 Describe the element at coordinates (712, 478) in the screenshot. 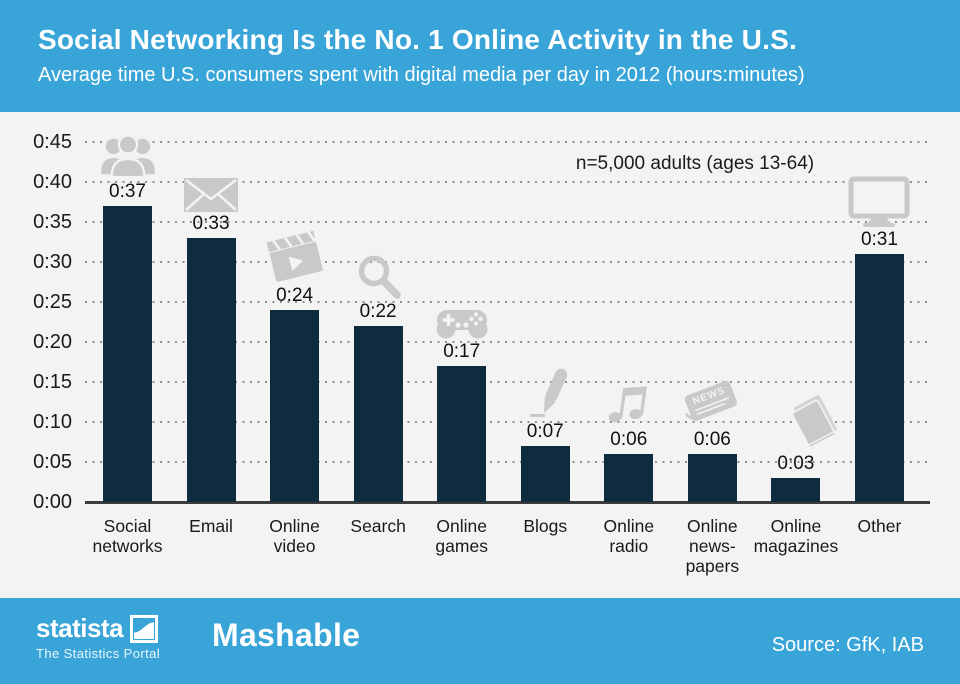

I see `bar-online-news-papers` at that location.